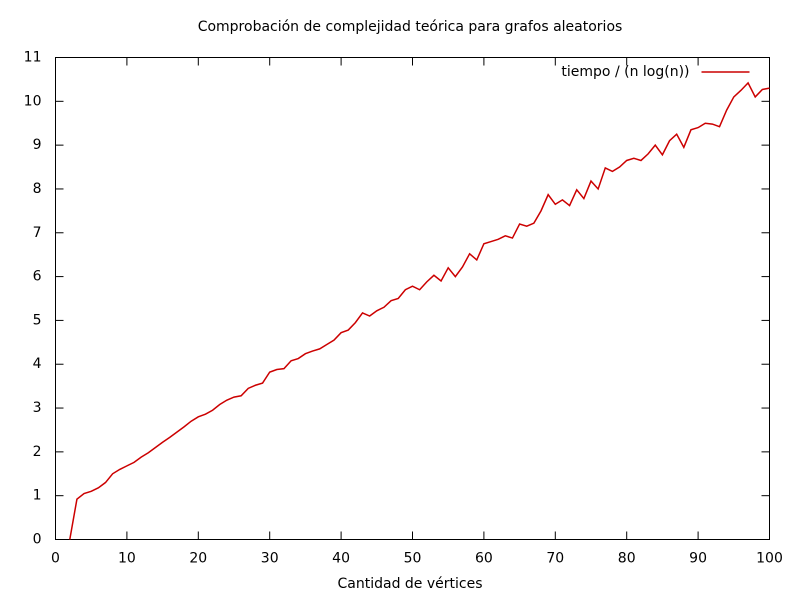 The width and height of the screenshot is (800, 600). What do you see at coordinates (410, 584) in the screenshot?
I see `x-axis-label: Cantidad de vértices` at bounding box center [410, 584].